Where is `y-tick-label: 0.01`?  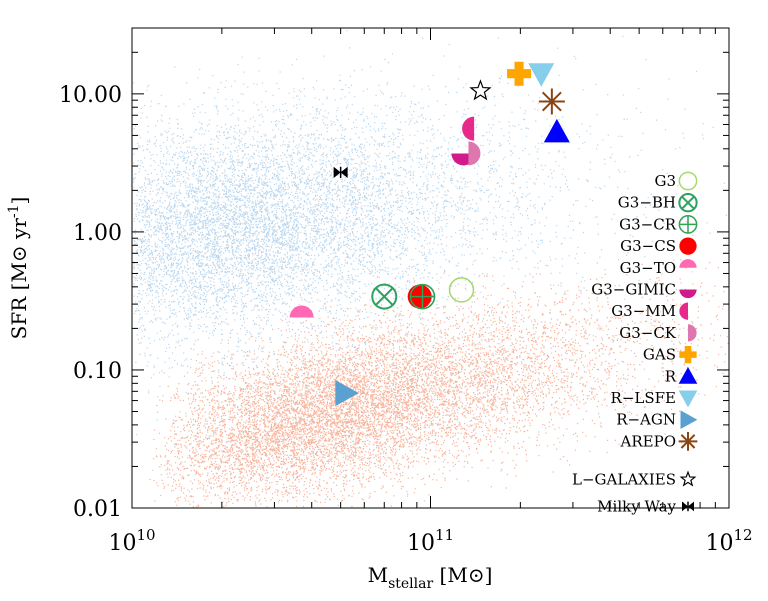
y-tick-label: 0.01 is located at coordinates (97, 509).